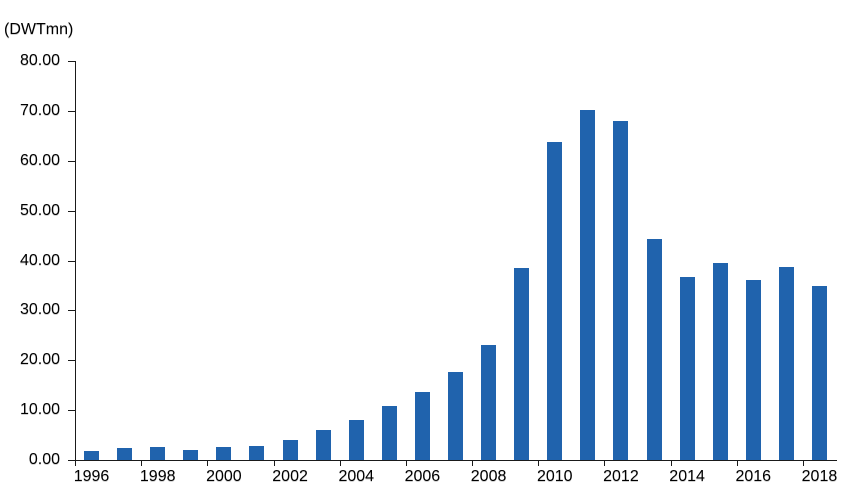  I want to click on y-axis-tick-label: 70.00, so click(39, 110).